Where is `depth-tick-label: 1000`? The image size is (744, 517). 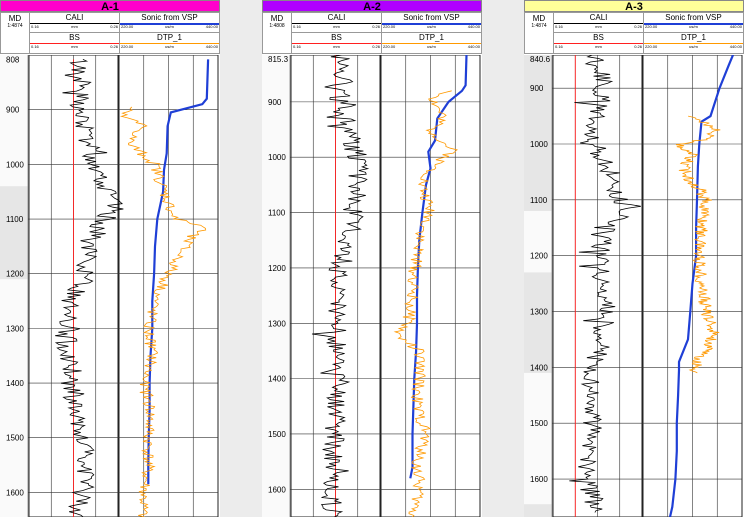
depth-tick-label: 1000 is located at coordinates (539, 144).